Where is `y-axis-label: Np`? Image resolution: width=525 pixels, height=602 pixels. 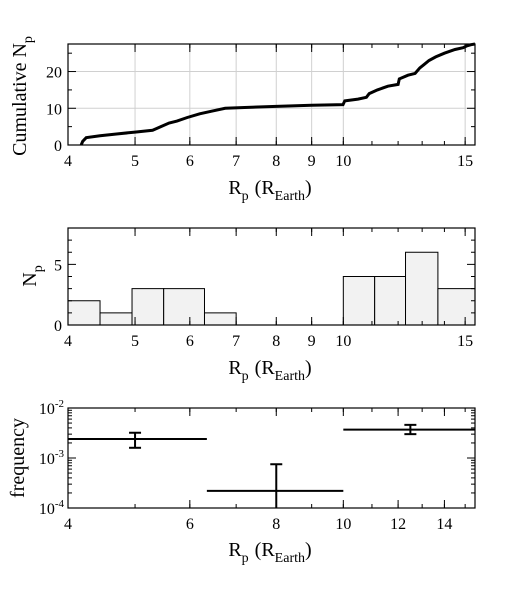 y-axis-label: Np is located at coordinates (32, 275).